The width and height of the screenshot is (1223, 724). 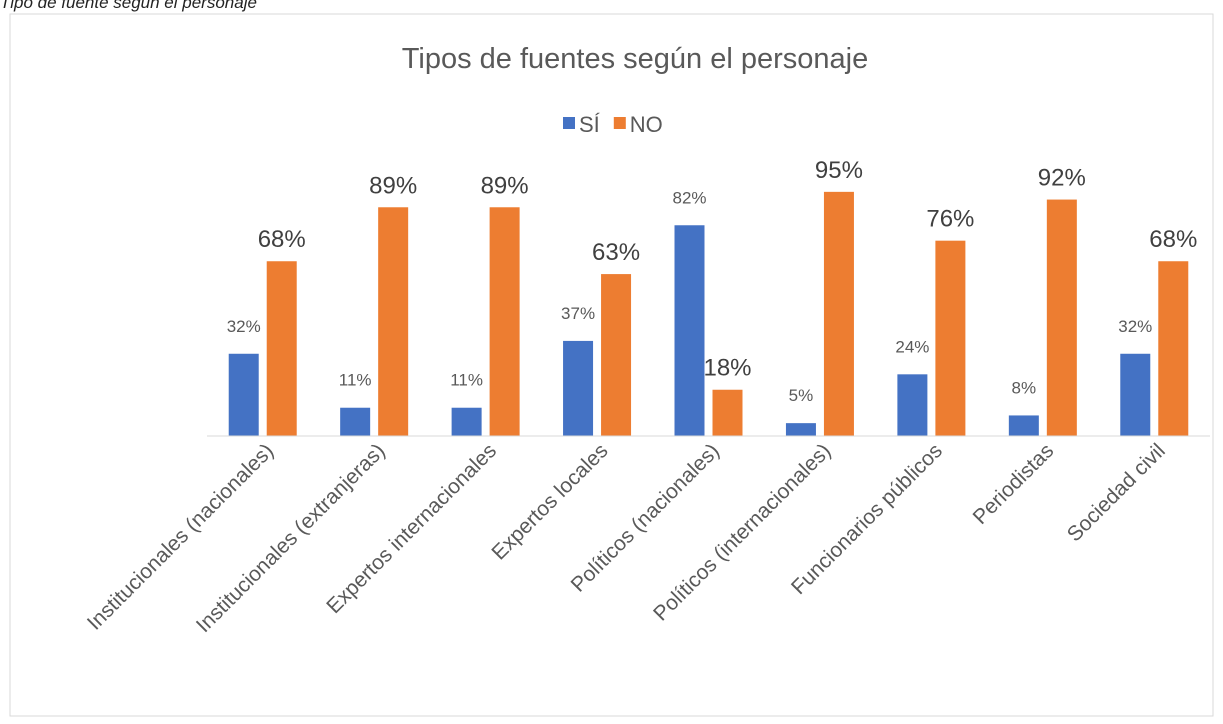 What do you see at coordinates (801, 395) in the screenshot?
I see `data-label: 5%` at bounding box center [801, 395].